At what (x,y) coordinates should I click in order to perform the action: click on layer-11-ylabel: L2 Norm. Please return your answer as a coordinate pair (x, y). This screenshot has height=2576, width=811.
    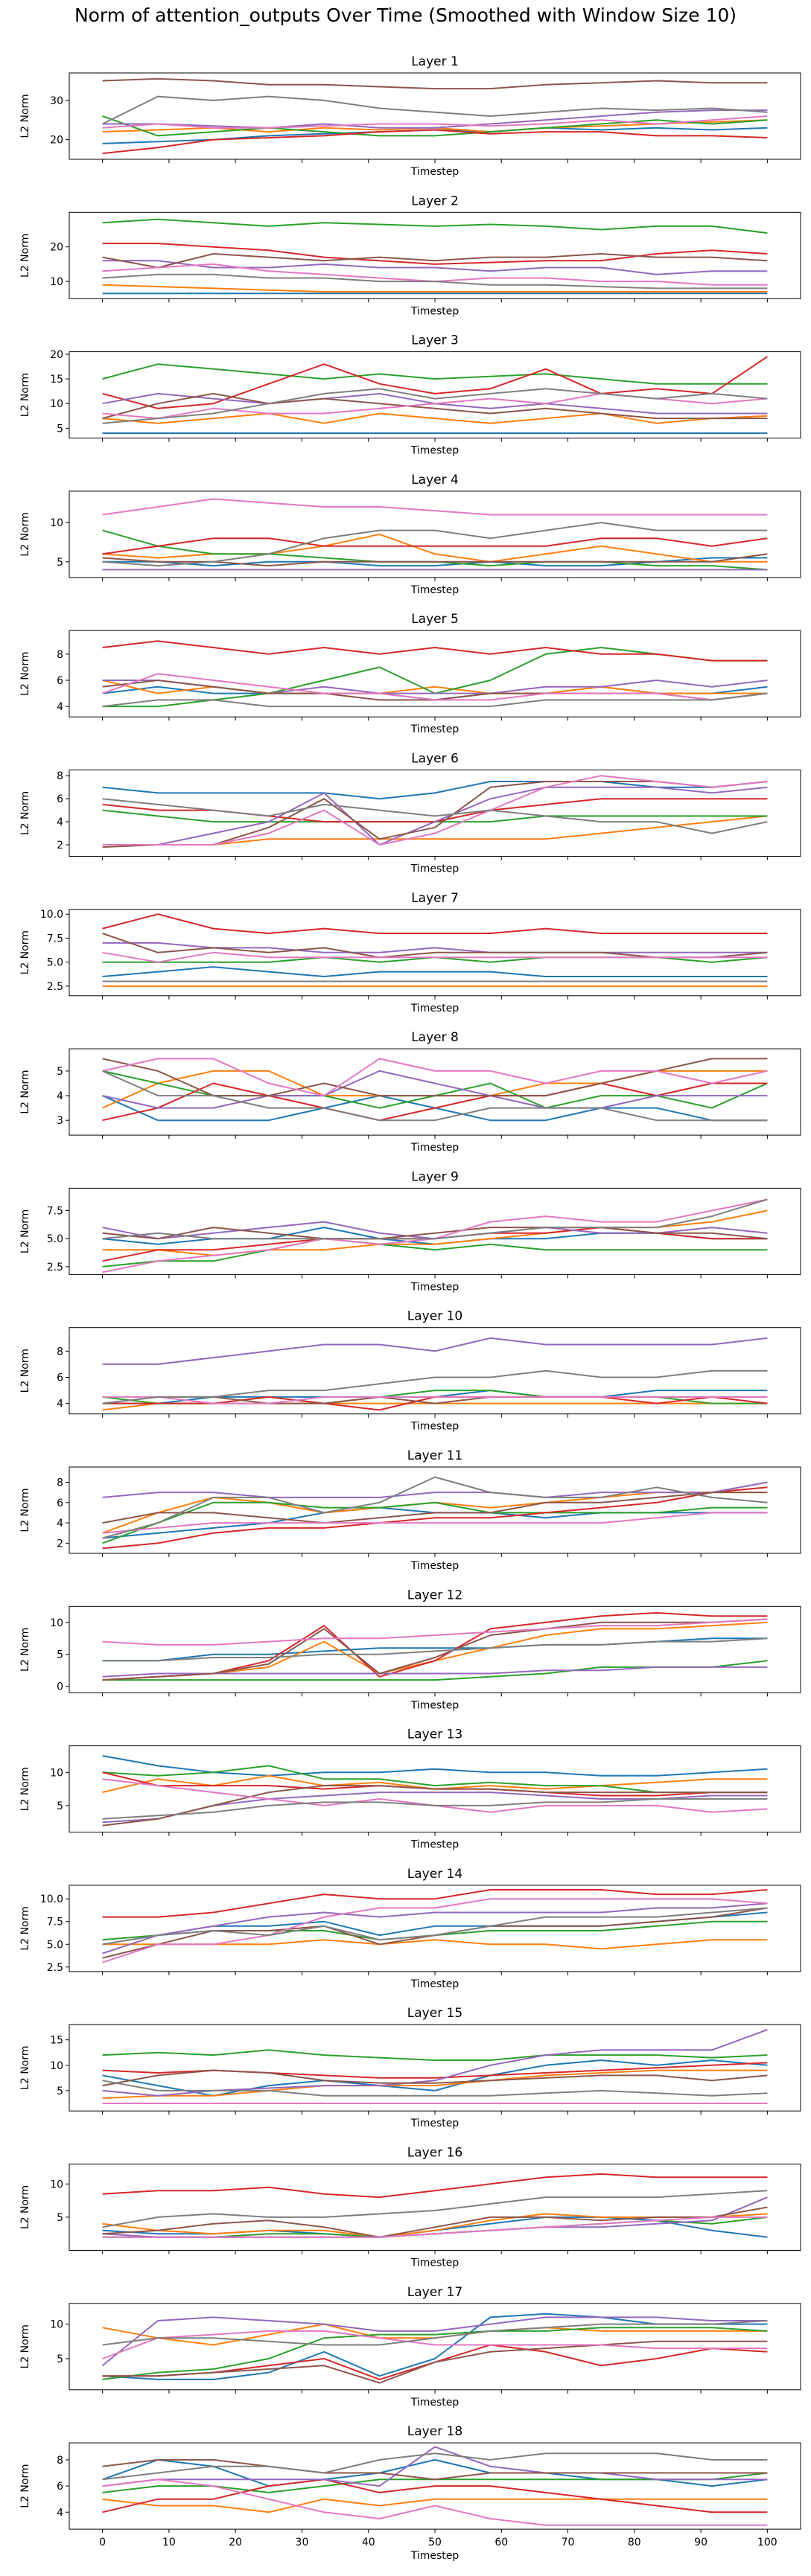
    Looking at the image, I should click on (25, 1510).